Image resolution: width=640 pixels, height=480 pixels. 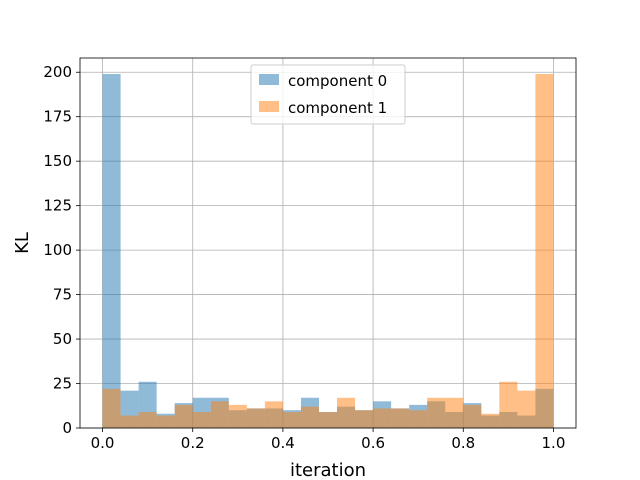 What do you see at coordinates (62, 384) in the screenshot?
I see `y-tick-label: 25` at bounding box center [62, 384].